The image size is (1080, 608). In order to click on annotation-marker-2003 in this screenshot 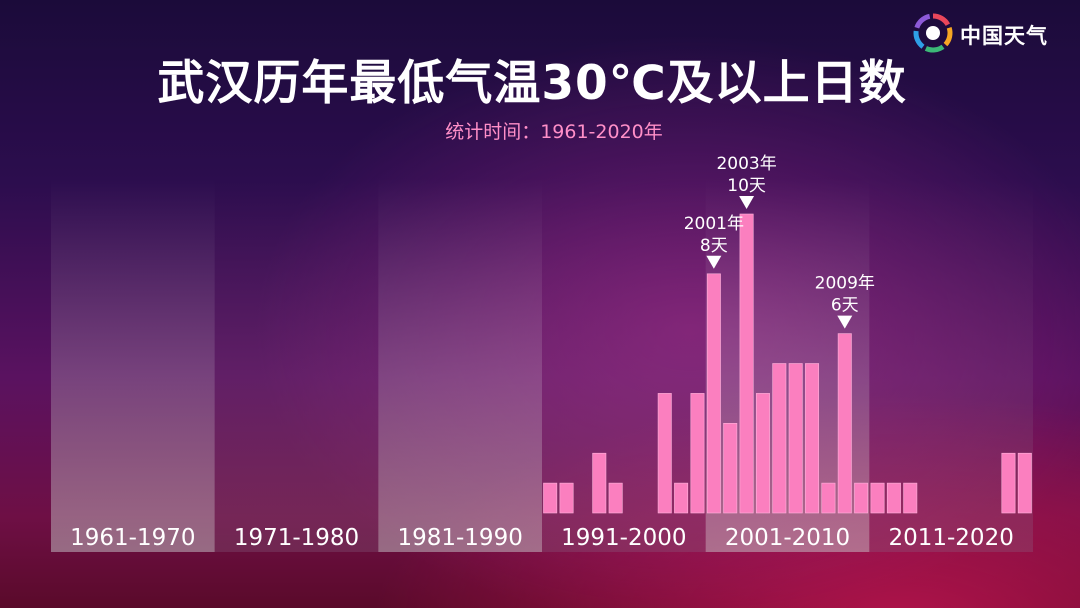, I will do `click(747, 202)`.